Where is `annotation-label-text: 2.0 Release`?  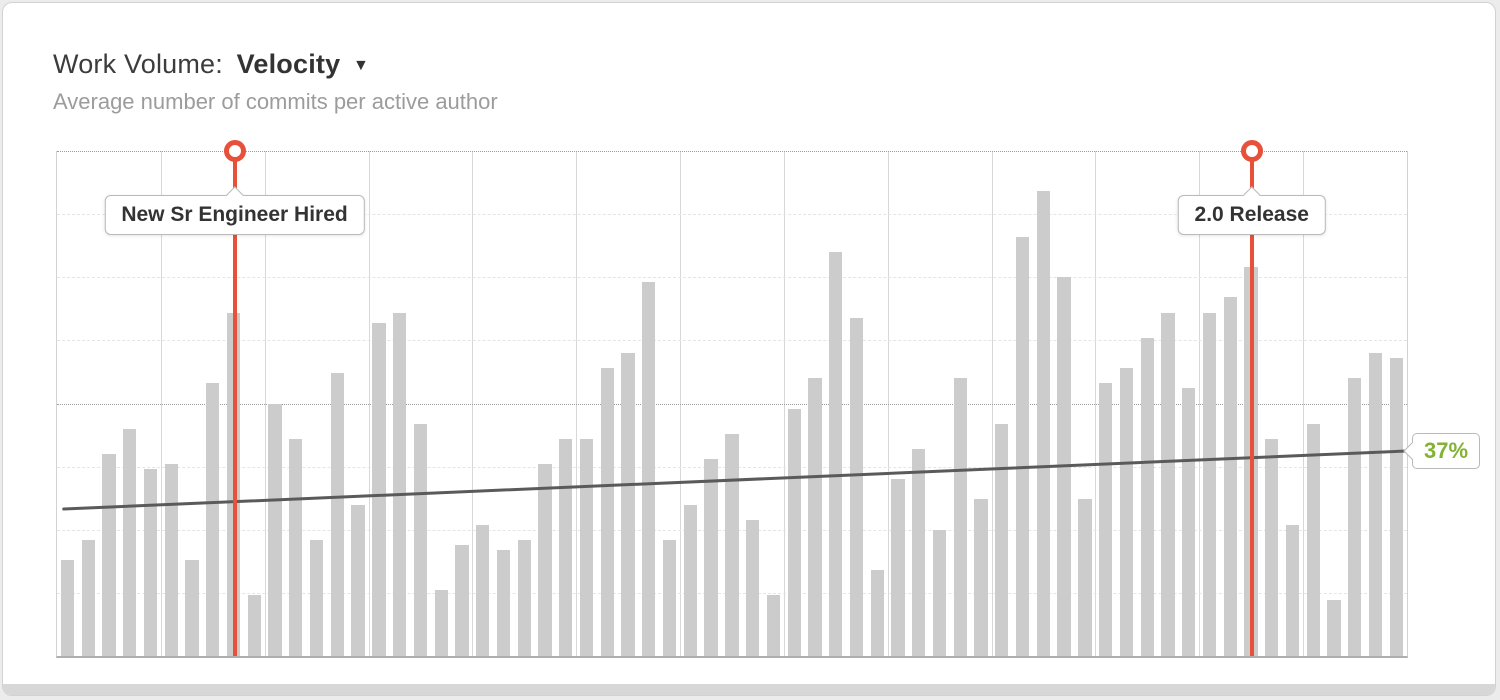 annotation-label-text: 2.0 Release is located at coordinates (1251, 214).